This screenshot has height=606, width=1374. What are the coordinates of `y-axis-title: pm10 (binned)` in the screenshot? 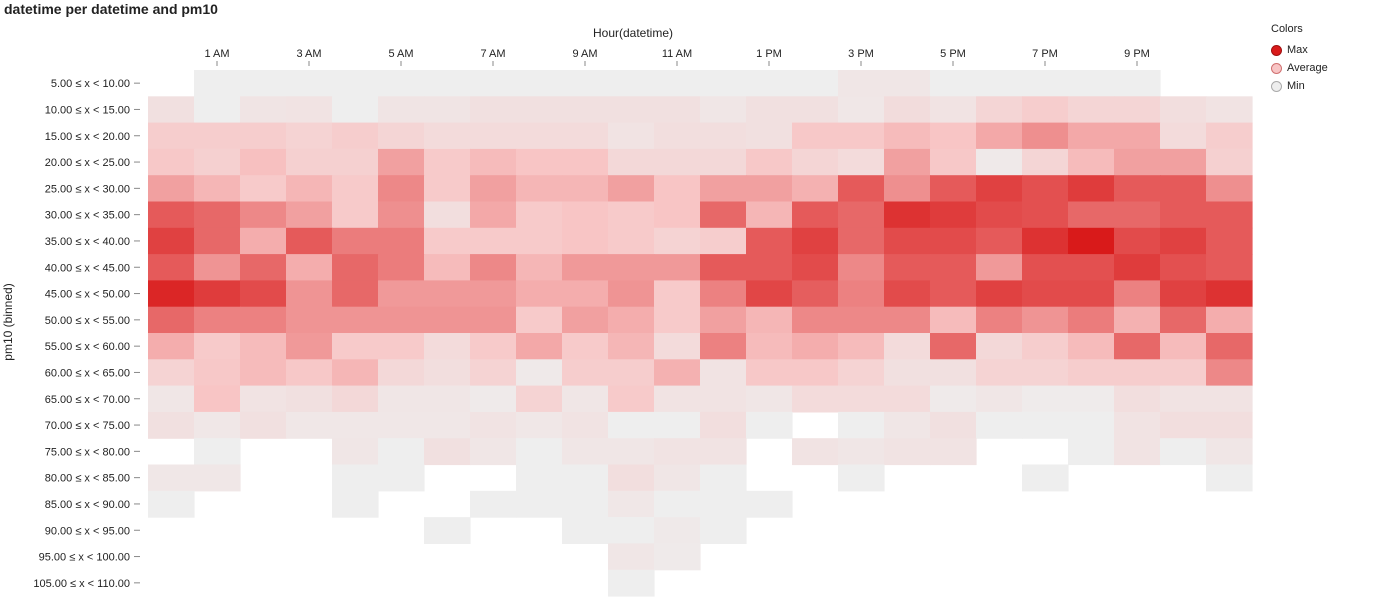 It's located at (8, 321).